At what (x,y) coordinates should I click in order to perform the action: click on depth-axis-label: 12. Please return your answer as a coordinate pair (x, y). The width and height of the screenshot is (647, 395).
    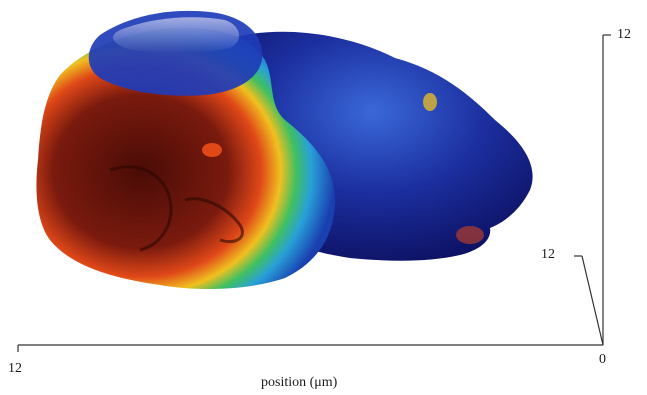
    Looking at the image, I should click on (548, 254).